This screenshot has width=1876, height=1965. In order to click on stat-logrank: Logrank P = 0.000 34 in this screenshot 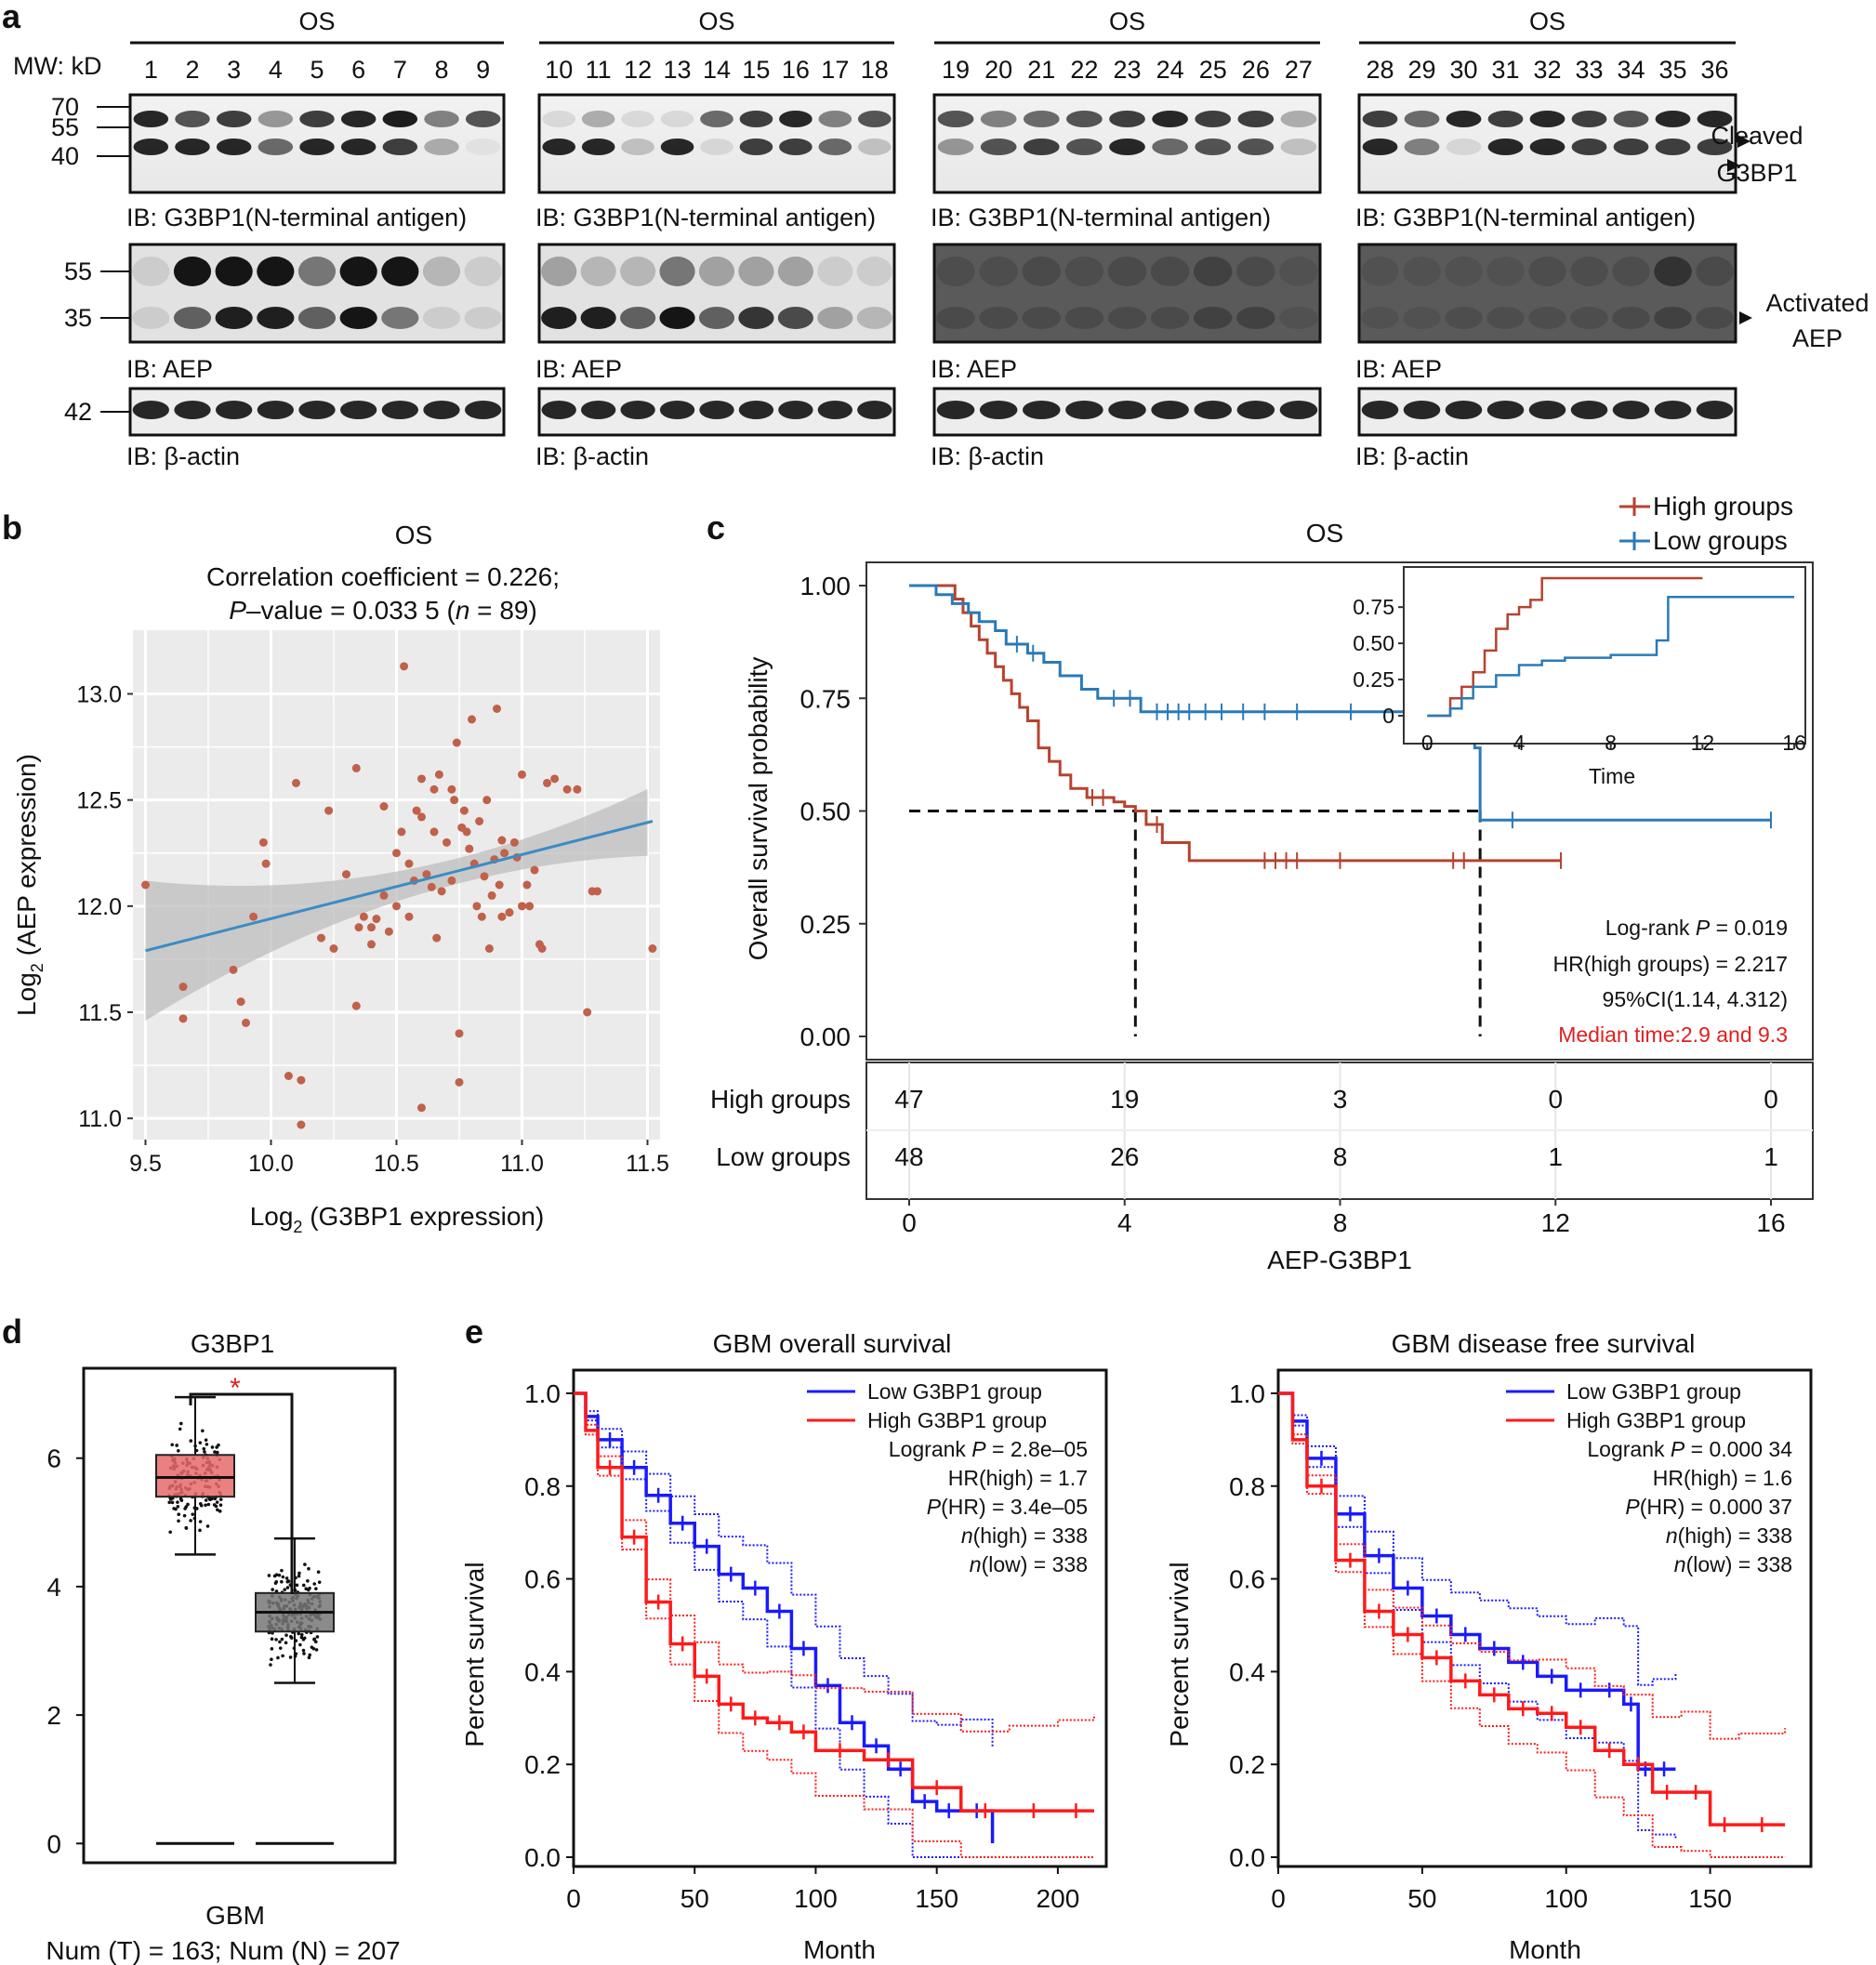, I will do `click(1689, 1449)`.